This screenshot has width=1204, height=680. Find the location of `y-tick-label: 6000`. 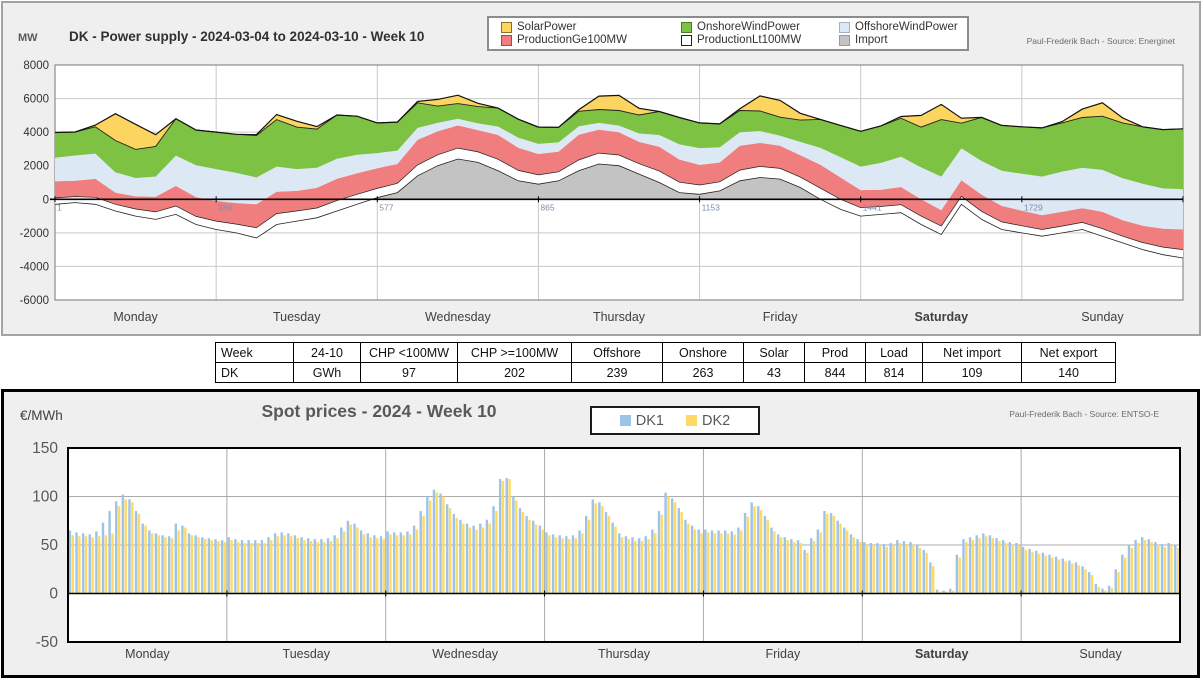

y-tick-label: 6000 is located at coordinates (36, 100).